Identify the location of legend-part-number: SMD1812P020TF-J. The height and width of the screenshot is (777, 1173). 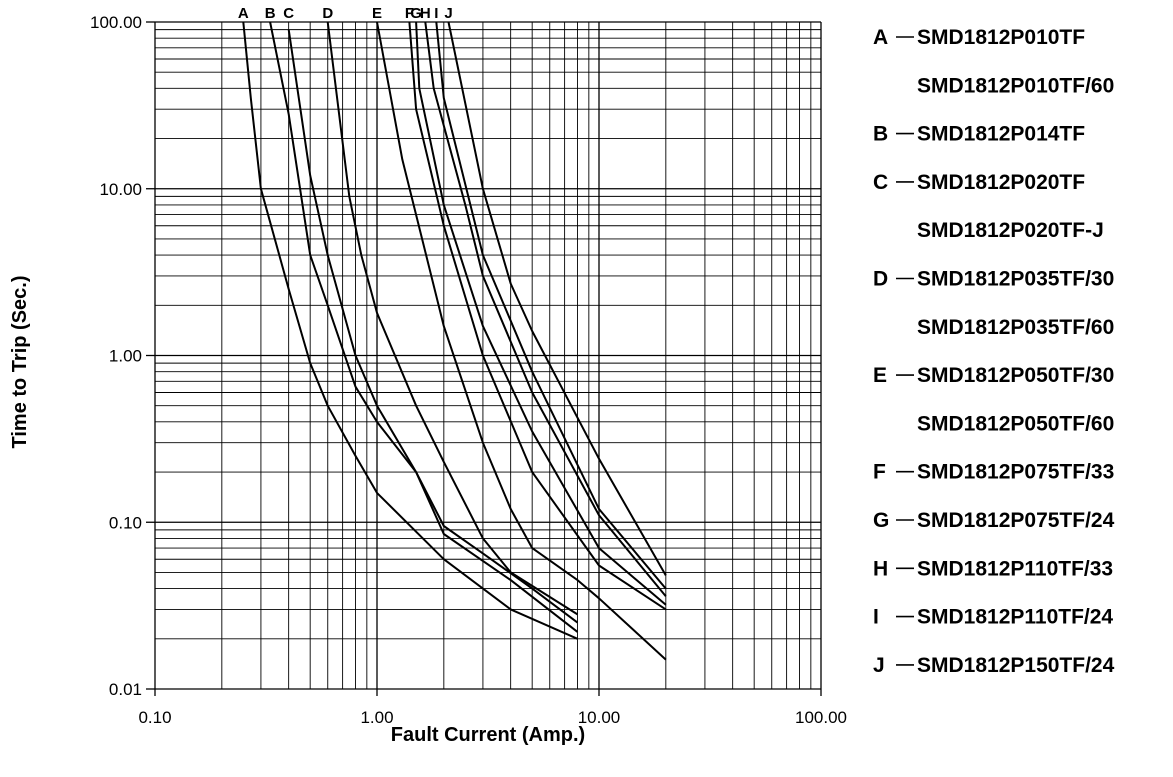
(1010, 230).